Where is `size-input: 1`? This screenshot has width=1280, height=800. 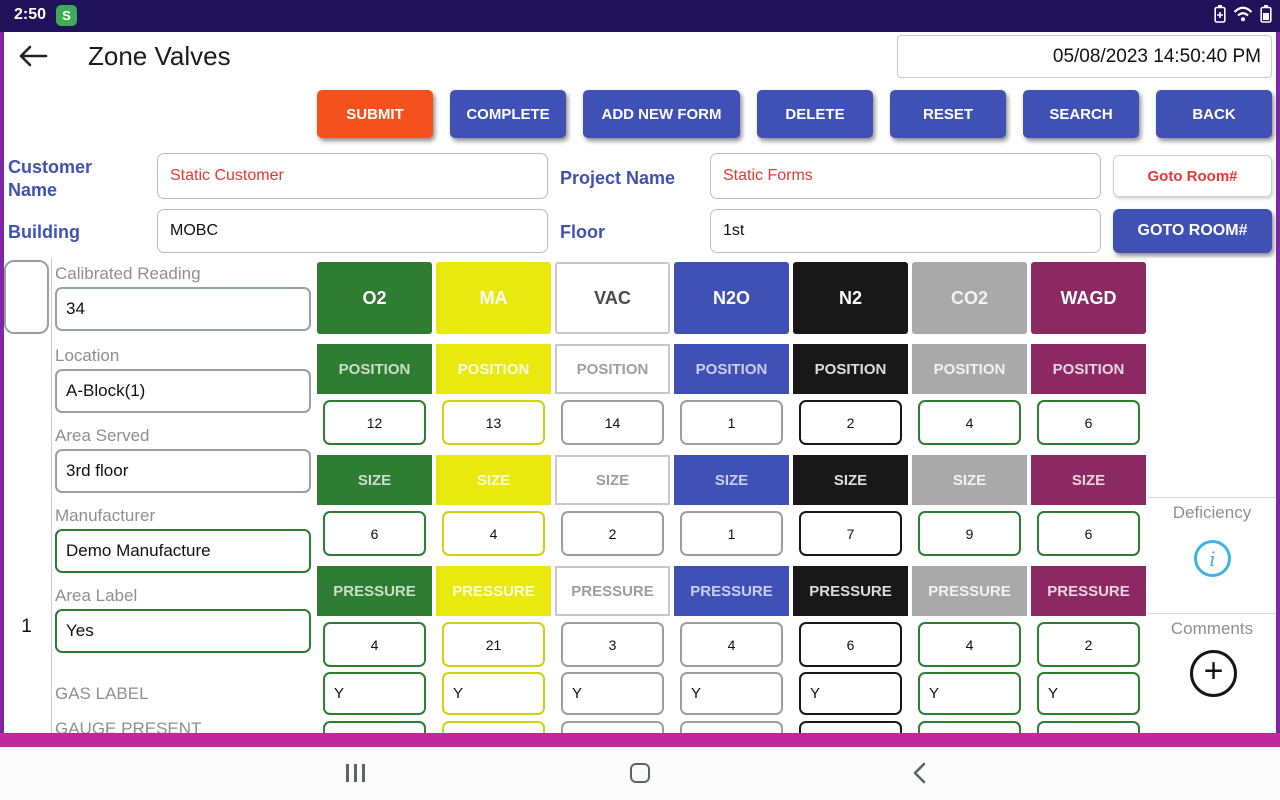 size-input: 1 is located at coordinates (731, 533).